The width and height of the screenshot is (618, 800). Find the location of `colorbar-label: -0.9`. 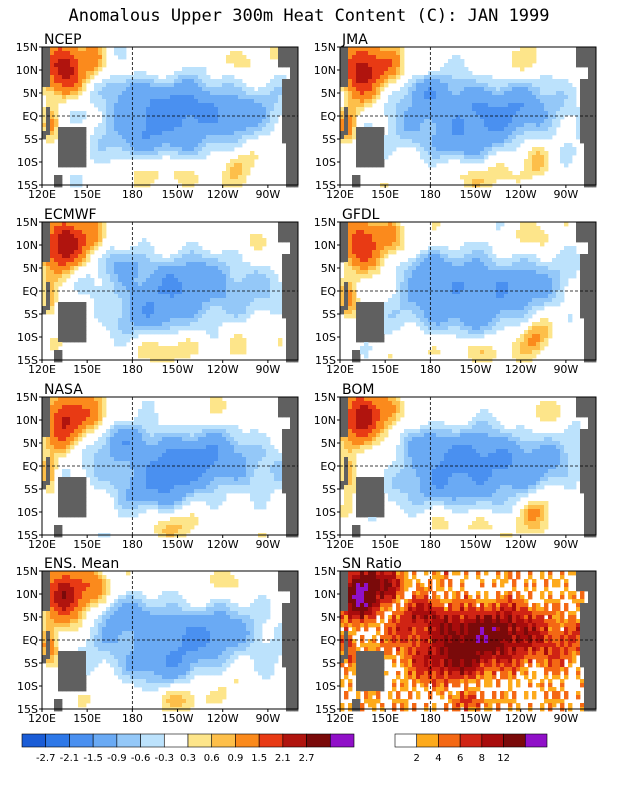

colorbar-label: -0.9 is located at coordinates (117, 758).